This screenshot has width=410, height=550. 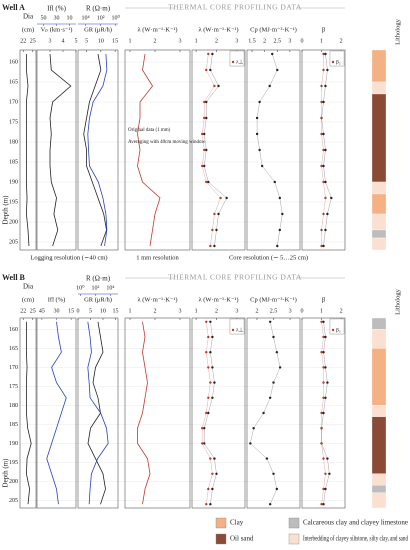 I want to click on resolution-label: Logging resolution (∼40 cm), so click(x=68, y=257).